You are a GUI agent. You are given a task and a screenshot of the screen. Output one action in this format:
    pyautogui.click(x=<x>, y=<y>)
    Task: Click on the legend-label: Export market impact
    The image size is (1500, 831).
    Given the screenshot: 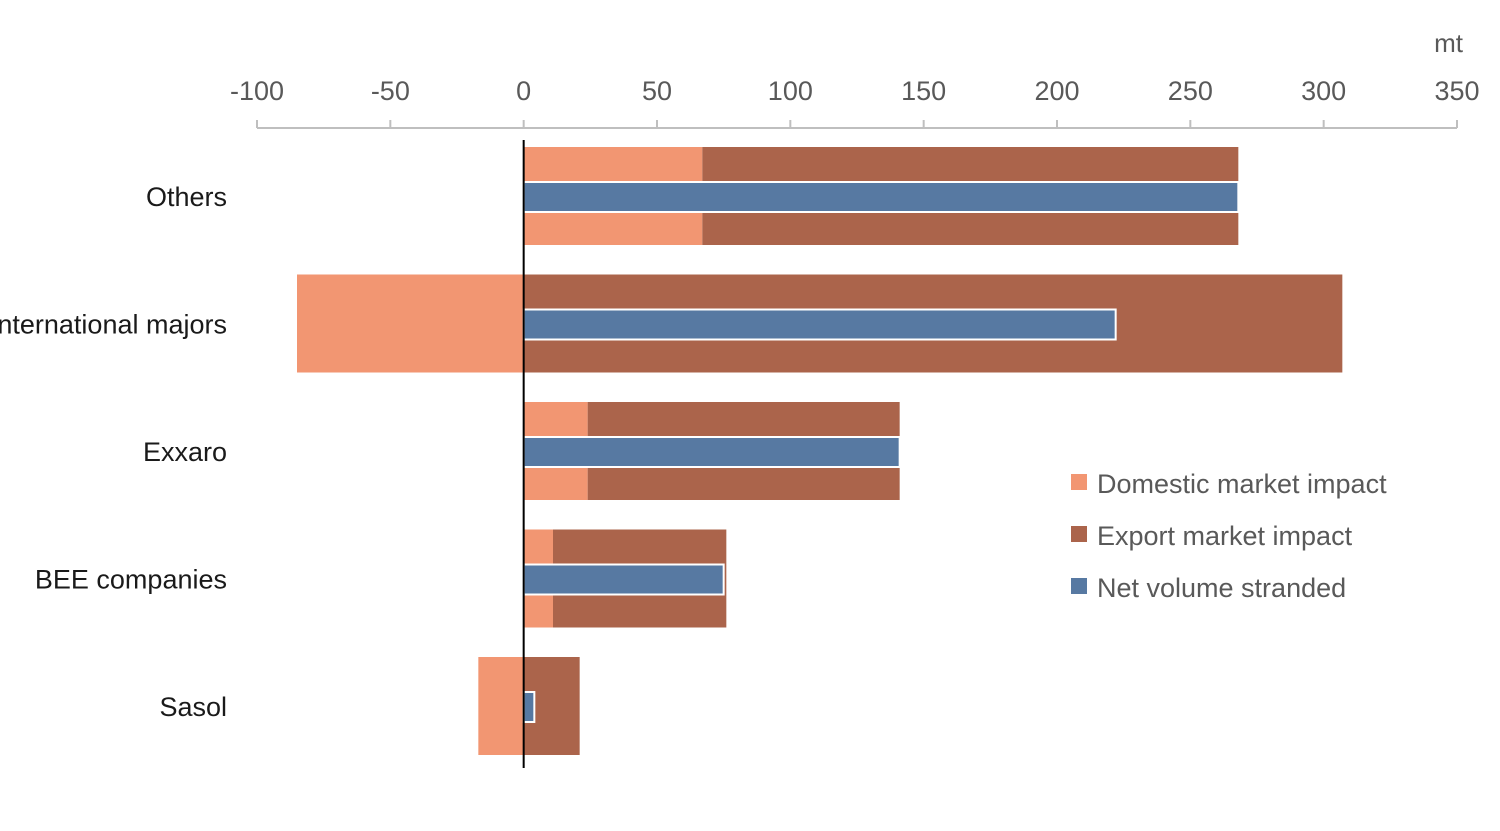 What is the action you would take?
    pyautogui.click(x=1225, y=536)
    